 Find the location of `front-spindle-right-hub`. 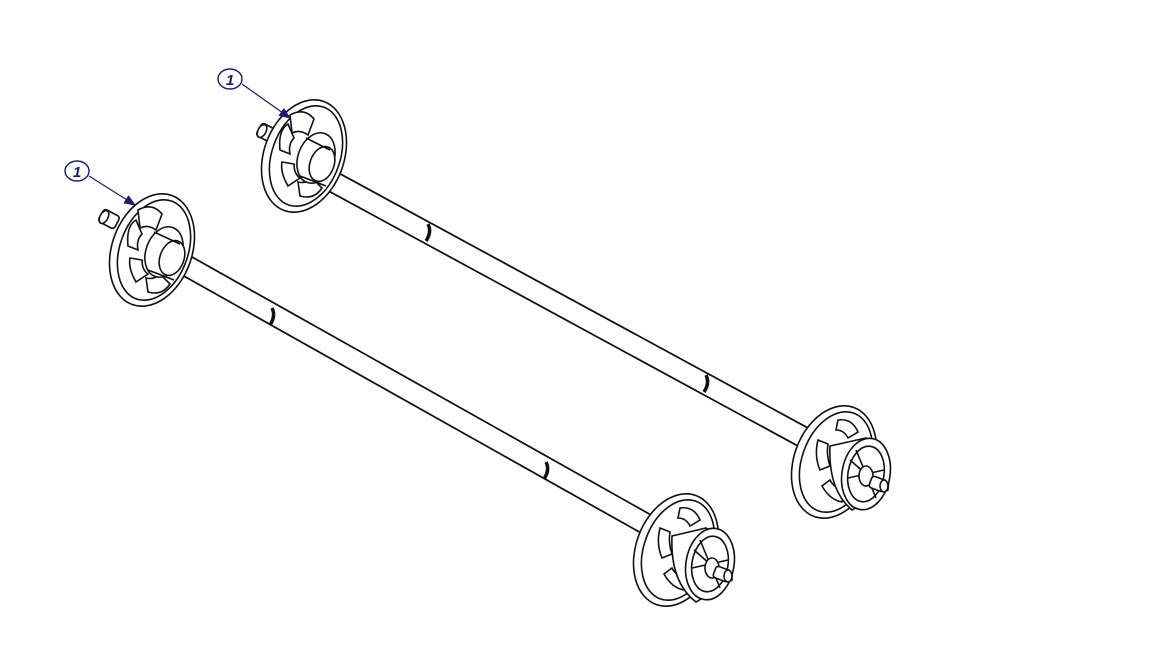

front-spindle-right-hub is located at coordinates (703, 565).